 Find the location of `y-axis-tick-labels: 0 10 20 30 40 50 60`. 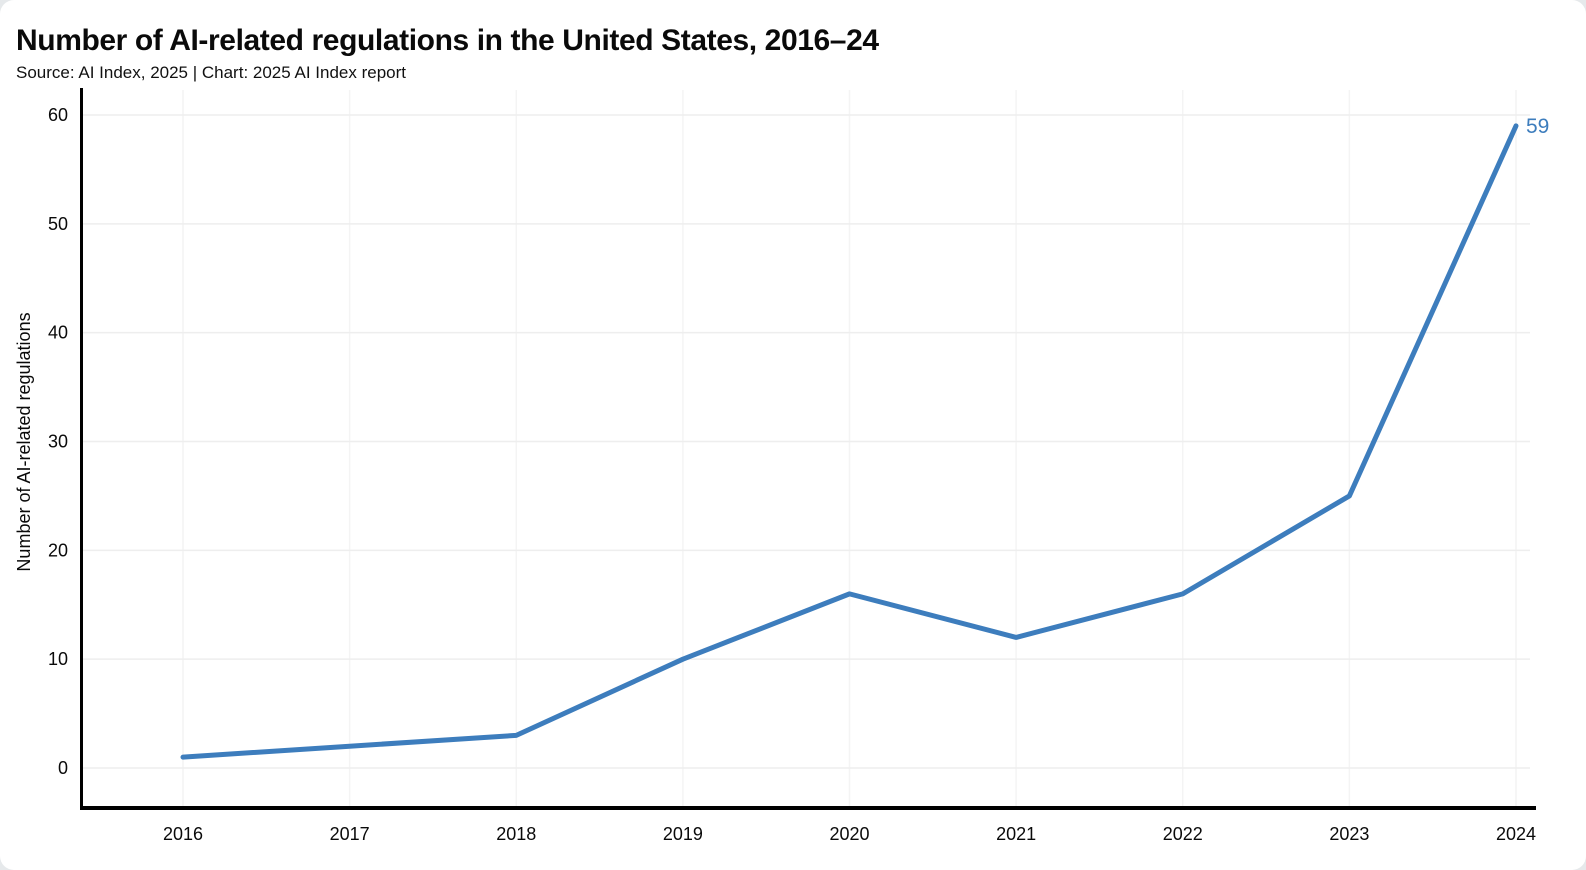

y-axis-tick-labels: 0 10 20 30 40 50 60 is located at coordinates (58, 441).